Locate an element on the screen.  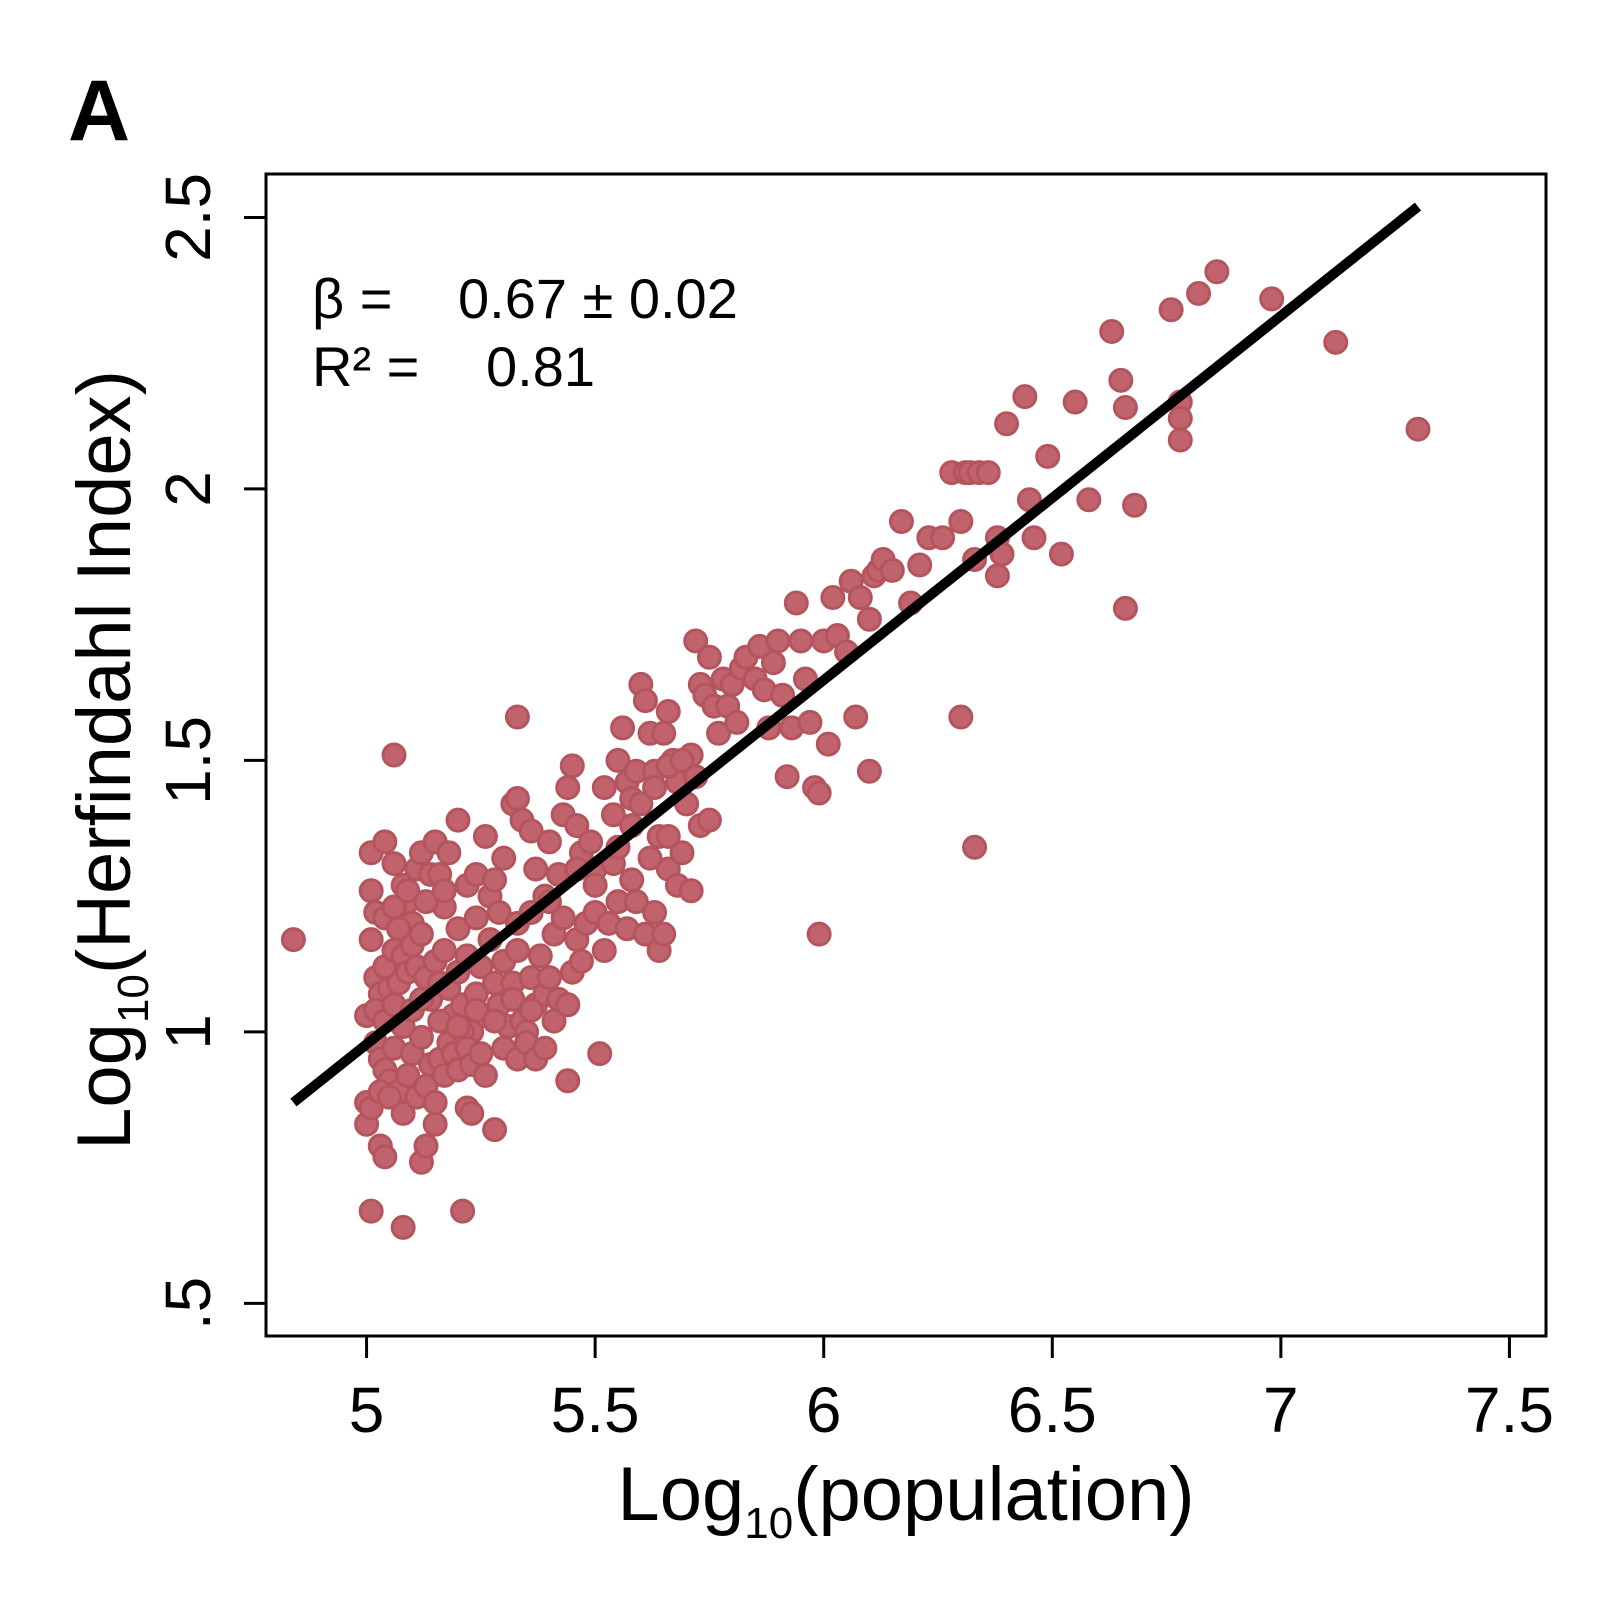
r2-label: R² = is located at coordinates (365, 366).